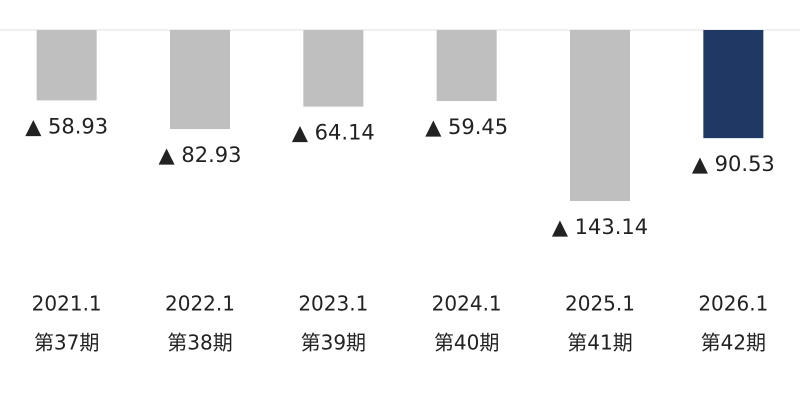 This screenshot has width=800, height=400. Describe the element at coordinates (733, 304) in the screenshot. I see `x-tick-label: 2026.1` at that location.